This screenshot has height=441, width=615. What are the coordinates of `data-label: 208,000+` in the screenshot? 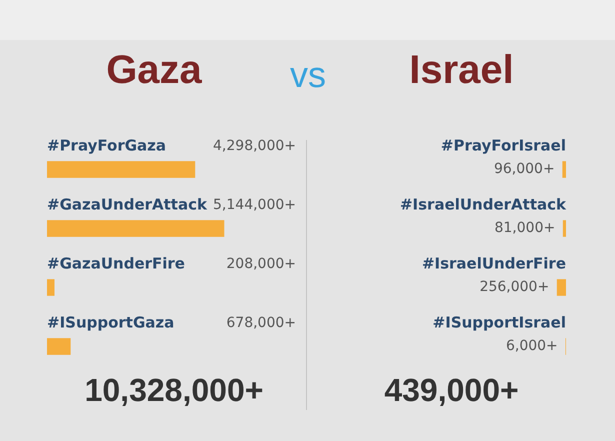 It's located at (261, 264).